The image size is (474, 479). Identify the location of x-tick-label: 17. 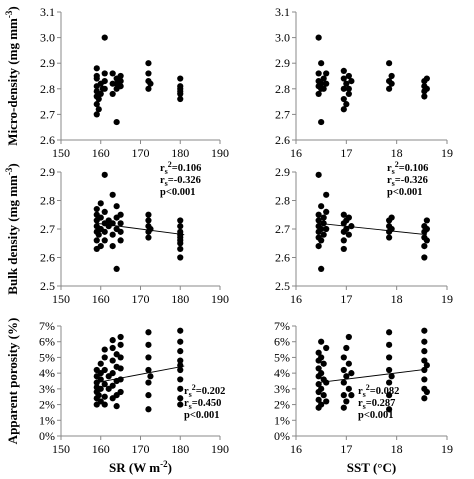
(346, 449).